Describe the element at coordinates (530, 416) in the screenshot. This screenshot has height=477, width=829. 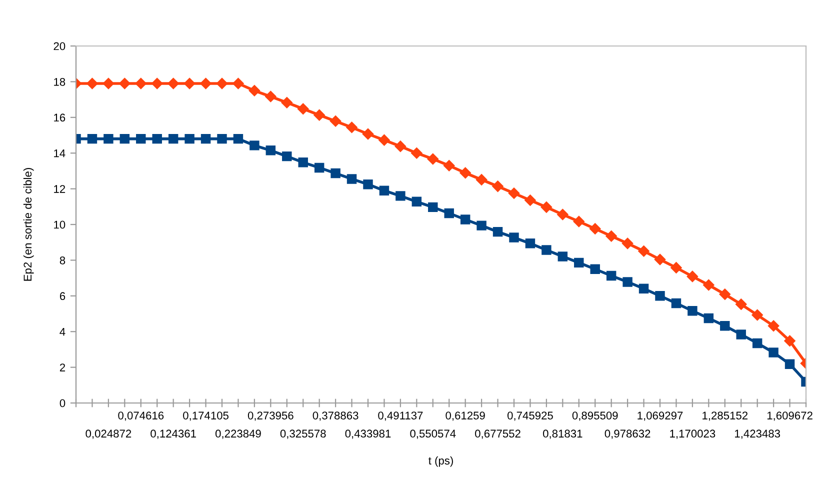
I see `x-tick-label: 0,745925` at that location.